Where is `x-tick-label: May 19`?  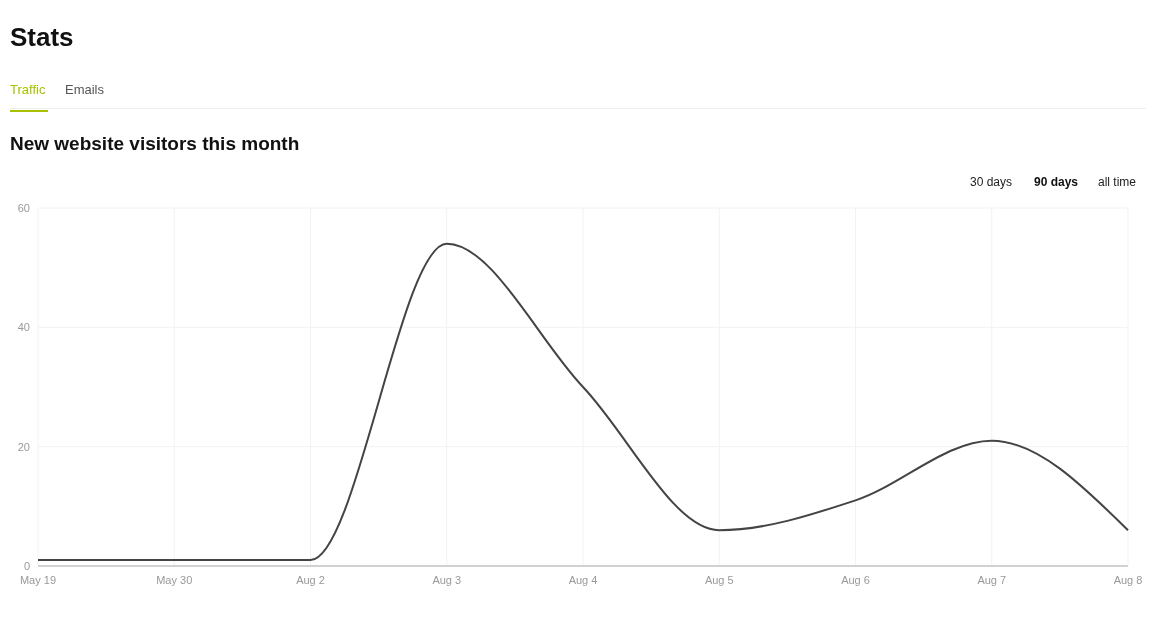 x-tick-label: May 19 is located at coordinates (38, 580).